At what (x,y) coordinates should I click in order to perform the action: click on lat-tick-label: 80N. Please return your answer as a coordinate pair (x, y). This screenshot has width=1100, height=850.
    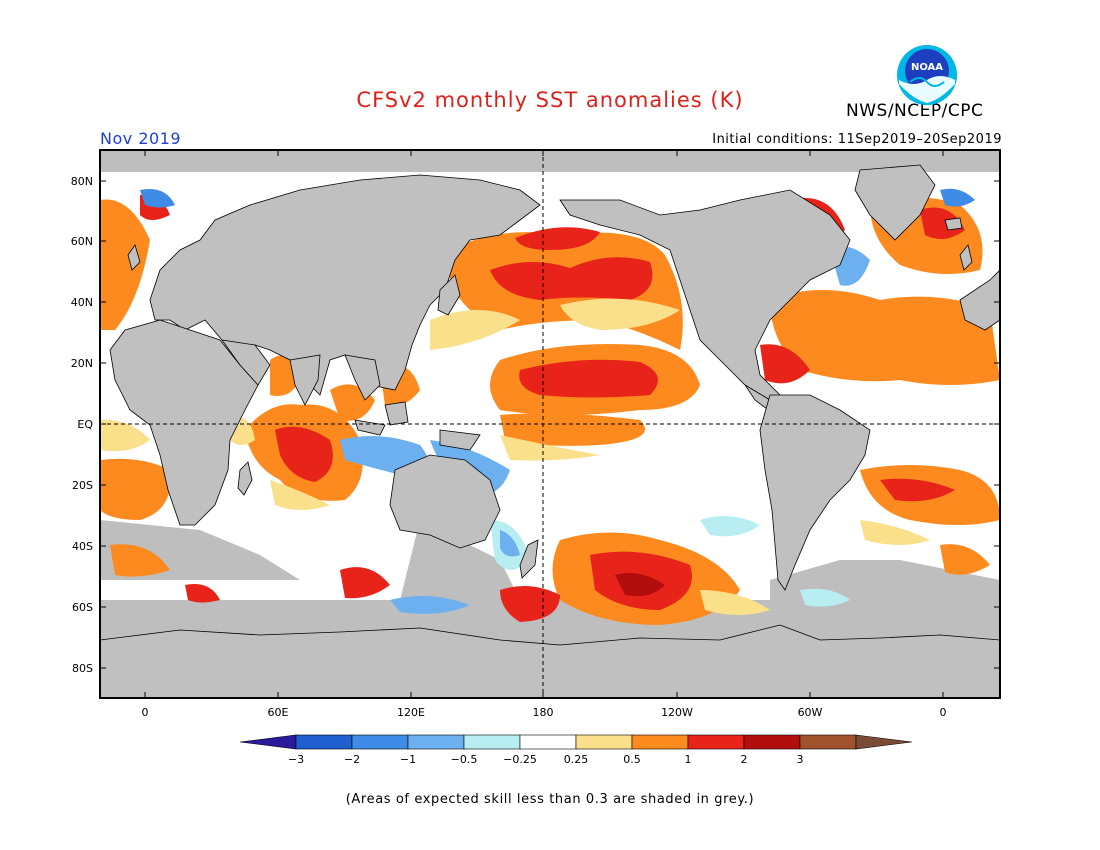
    Looking at the image, I should click on (82, 181).